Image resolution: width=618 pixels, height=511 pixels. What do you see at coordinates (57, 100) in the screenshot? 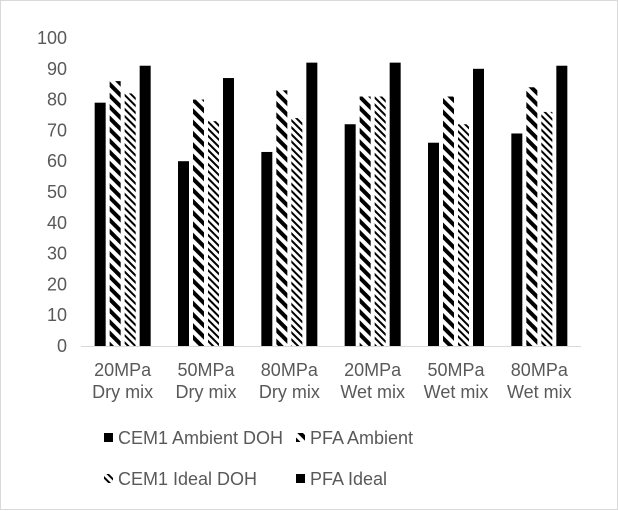
I see `y-tick-label: 80` at bounding box center [57, 100].